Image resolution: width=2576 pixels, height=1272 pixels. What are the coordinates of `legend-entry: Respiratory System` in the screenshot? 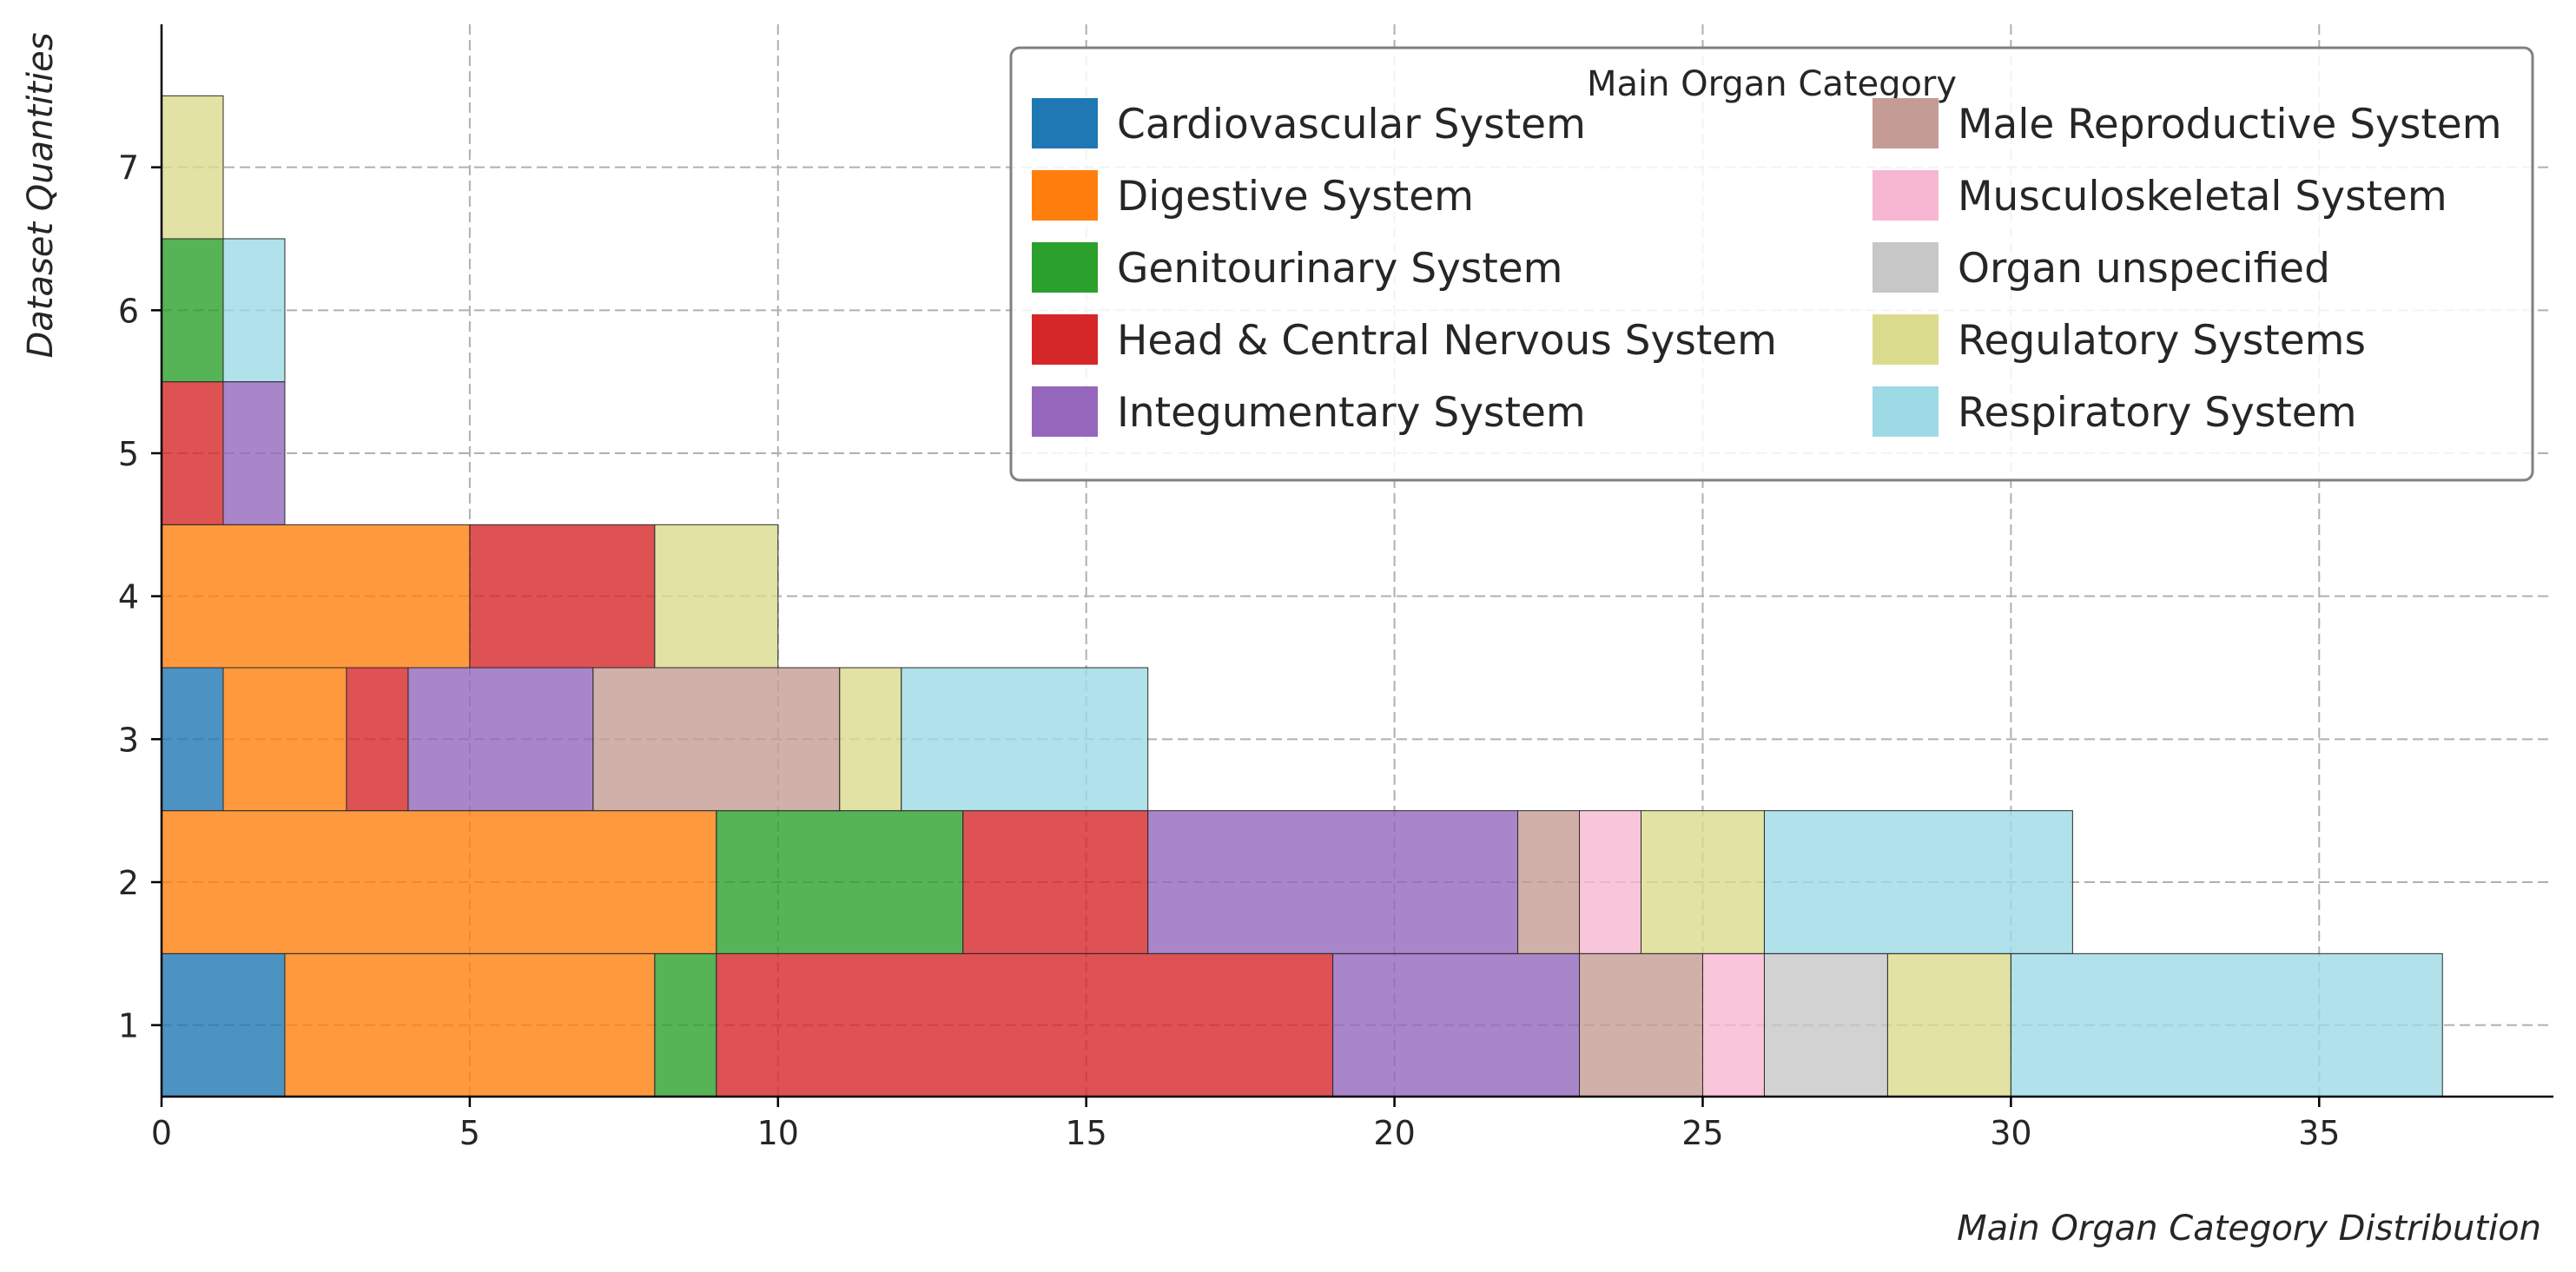 It's located at (2157, 413).